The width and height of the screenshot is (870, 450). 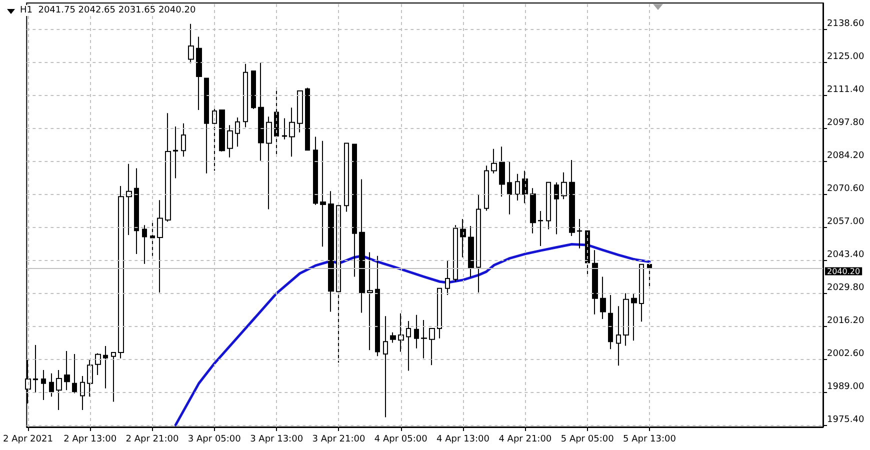 I want to click on y-tick-label: 1989.00, so click(x=845, y=387).